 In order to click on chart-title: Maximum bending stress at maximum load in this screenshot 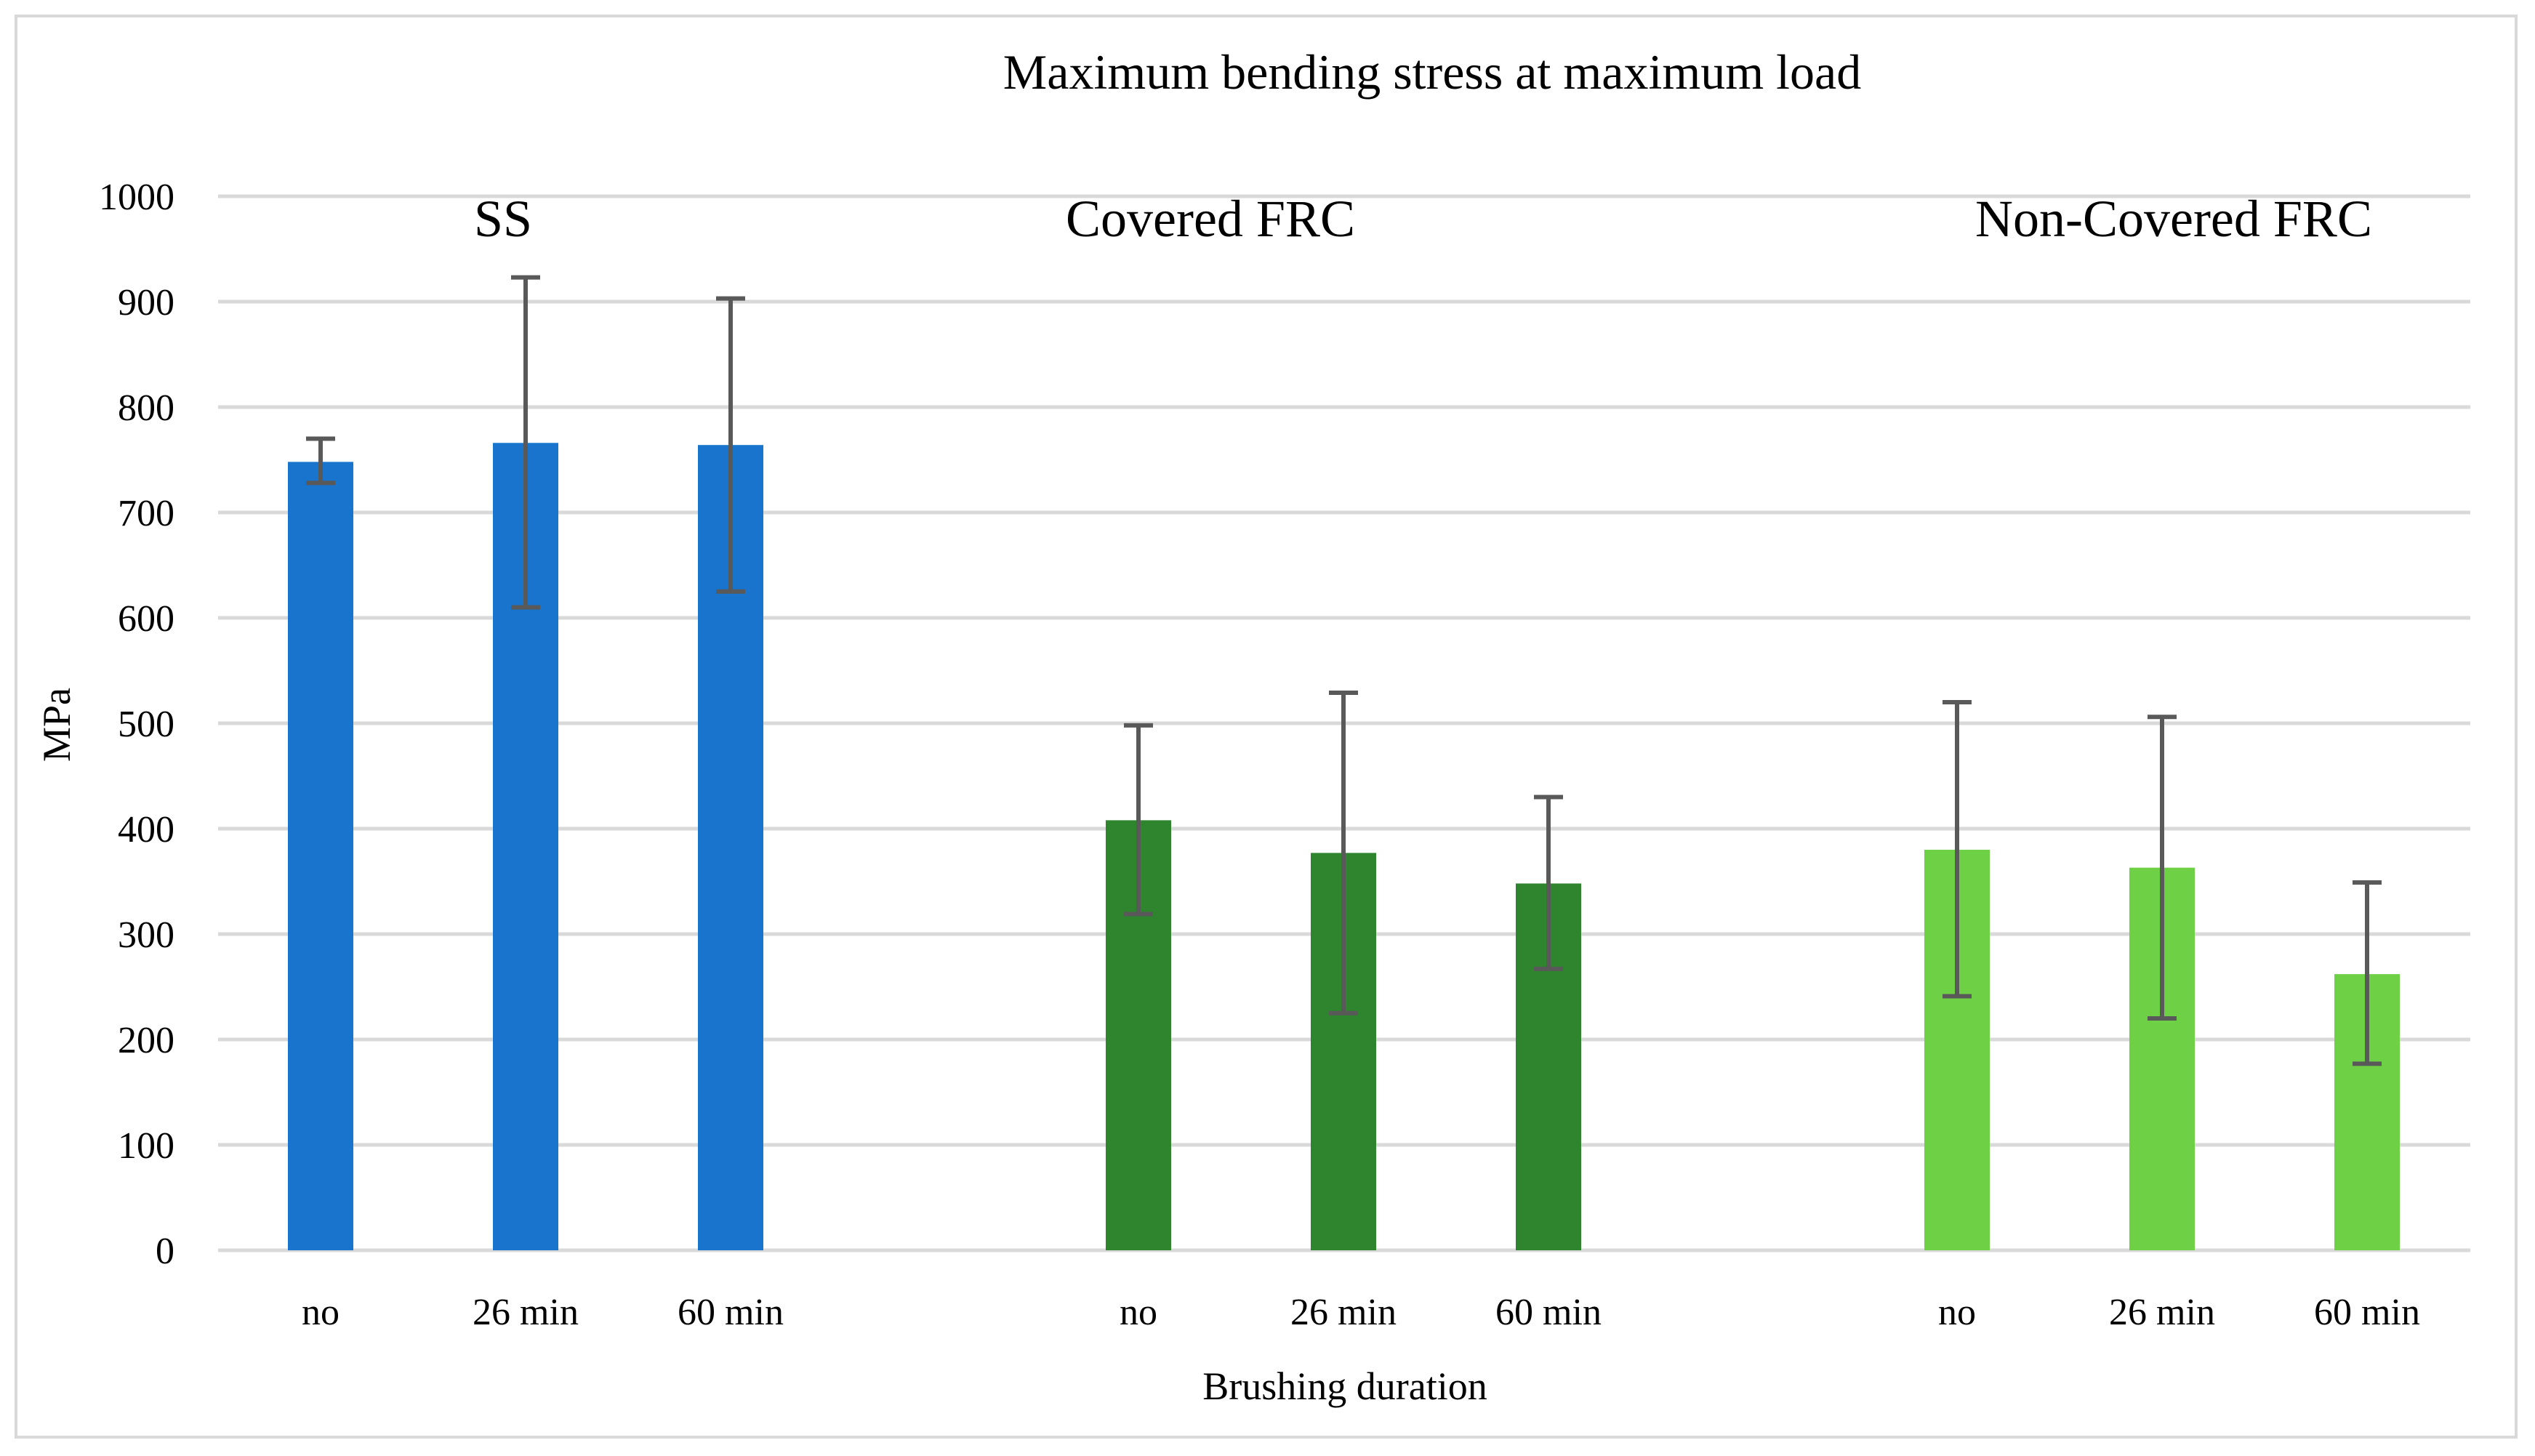, I will do `click(1432, 72)`.